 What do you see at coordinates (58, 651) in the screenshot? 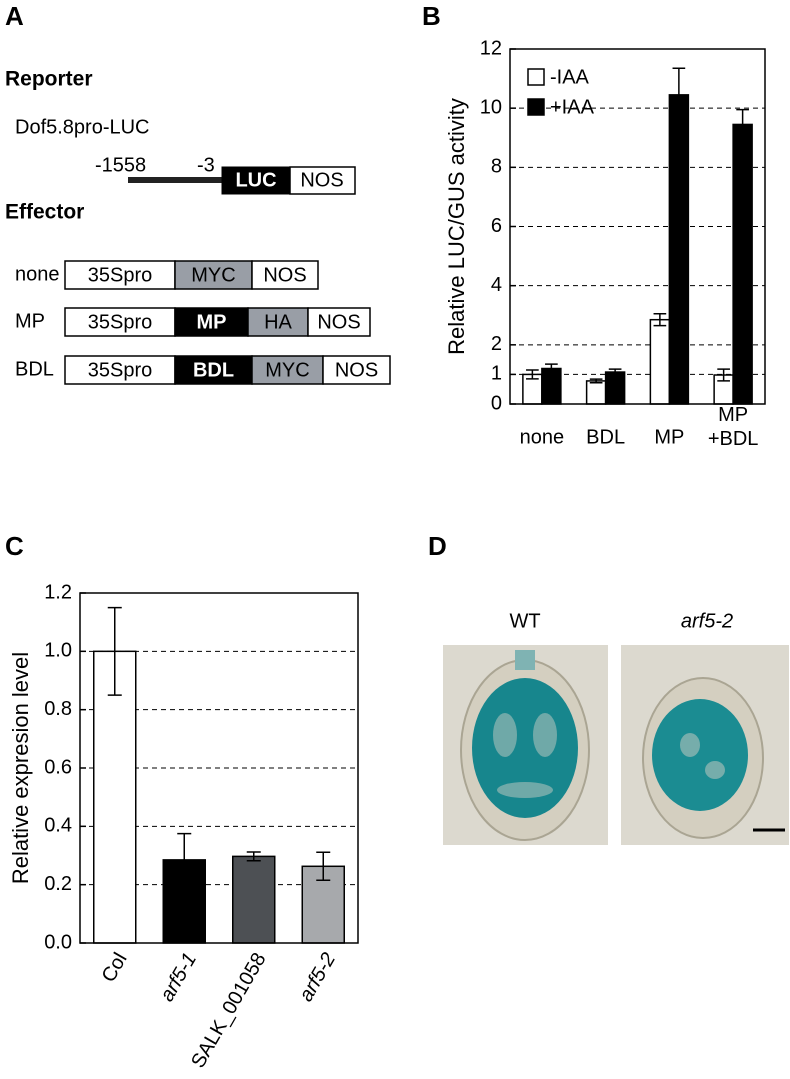
I see `y-tick-label: 1.0` at bounding box center [58, 651].